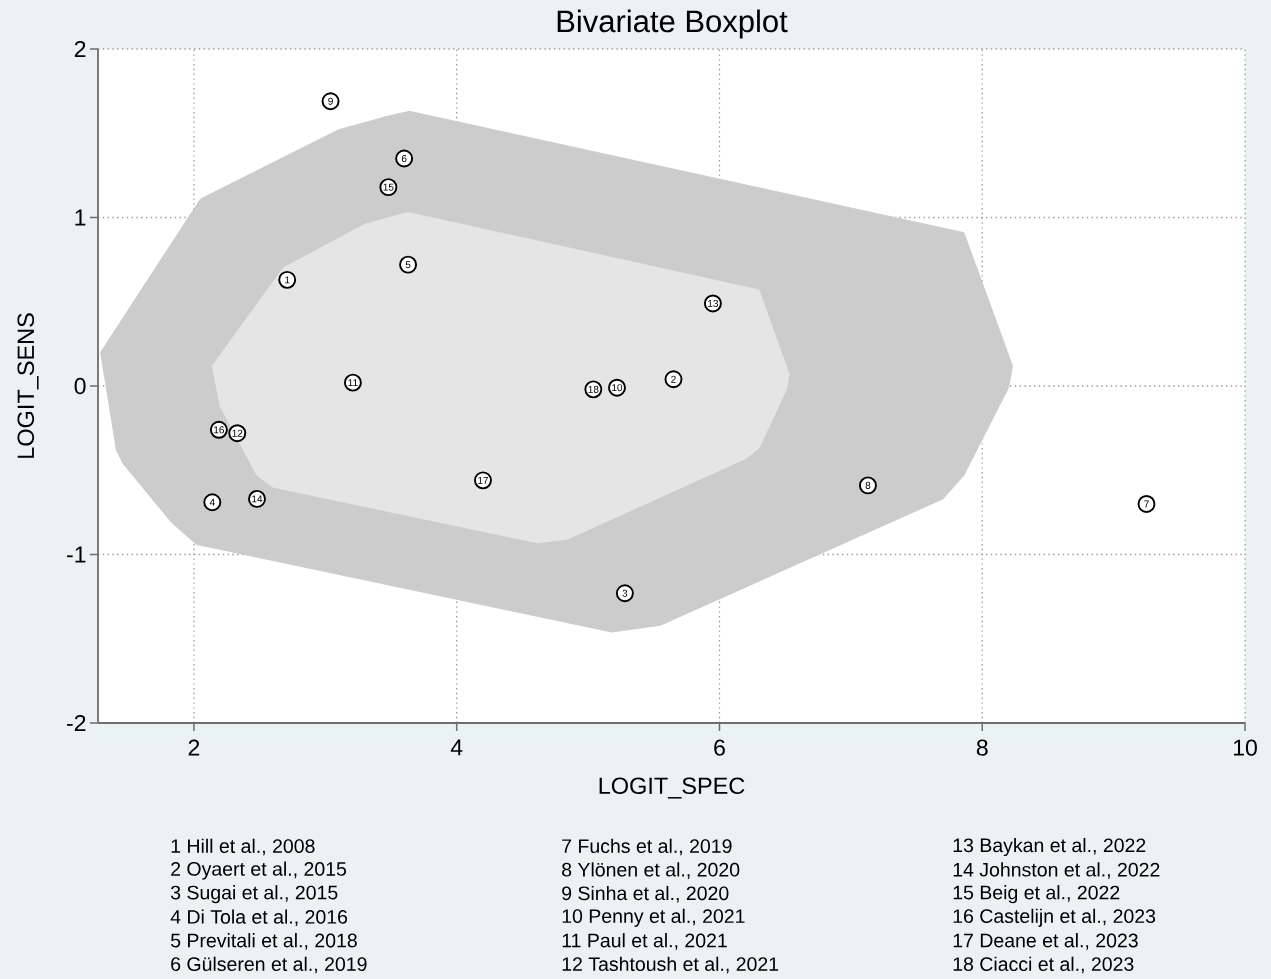 The height and width of the screenshot is (979, 1271). Describe the element at coordinates (287, 280) in the screenshot. I see `annotation: 1` at that location.